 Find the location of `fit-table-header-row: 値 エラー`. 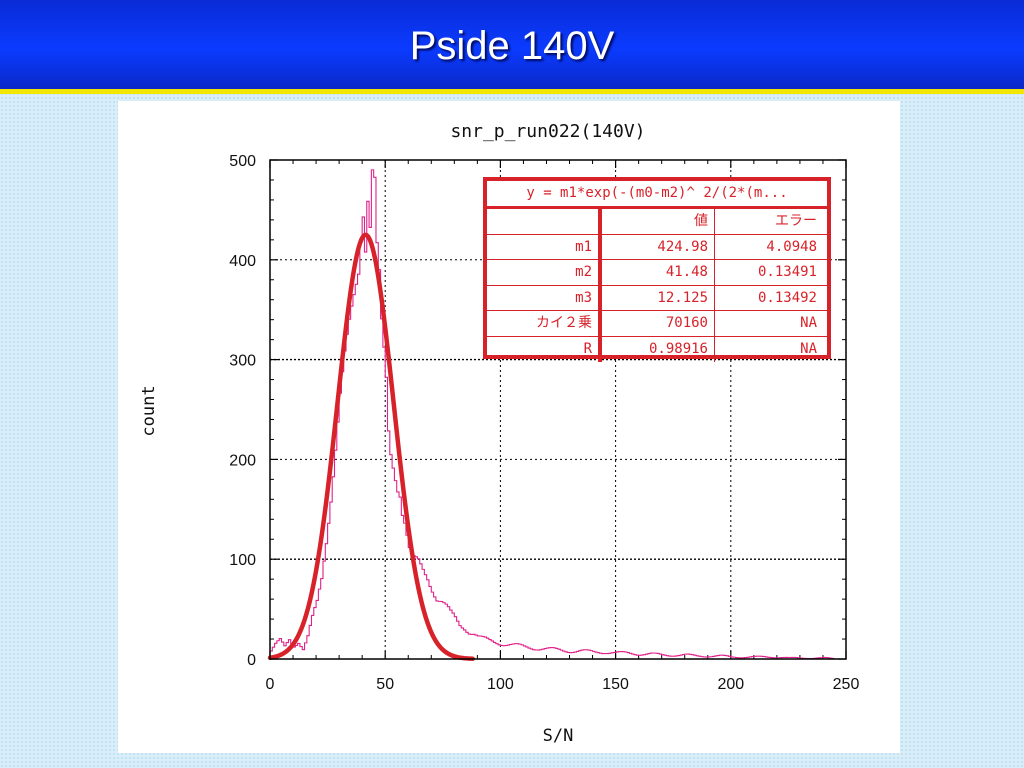

fit-table-header-row: 値 エラー is located at coordinates (657, 222).